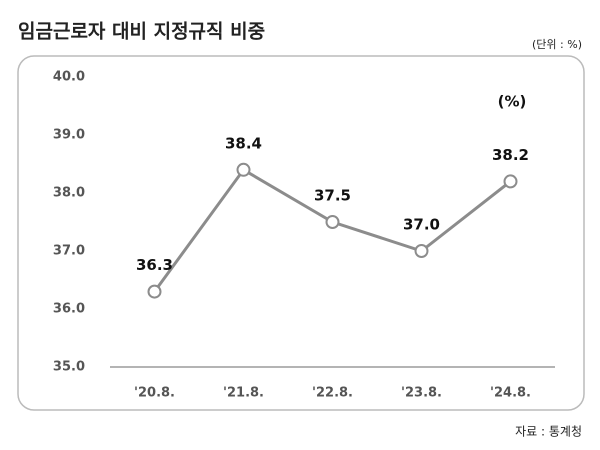 Image resolution: width=600 pixels, height=450 pixels. What do you see at coordinates (243, 393) in the screenshot?
I see `x-tick-label: '21.8.` at bounding box center [243, 393].